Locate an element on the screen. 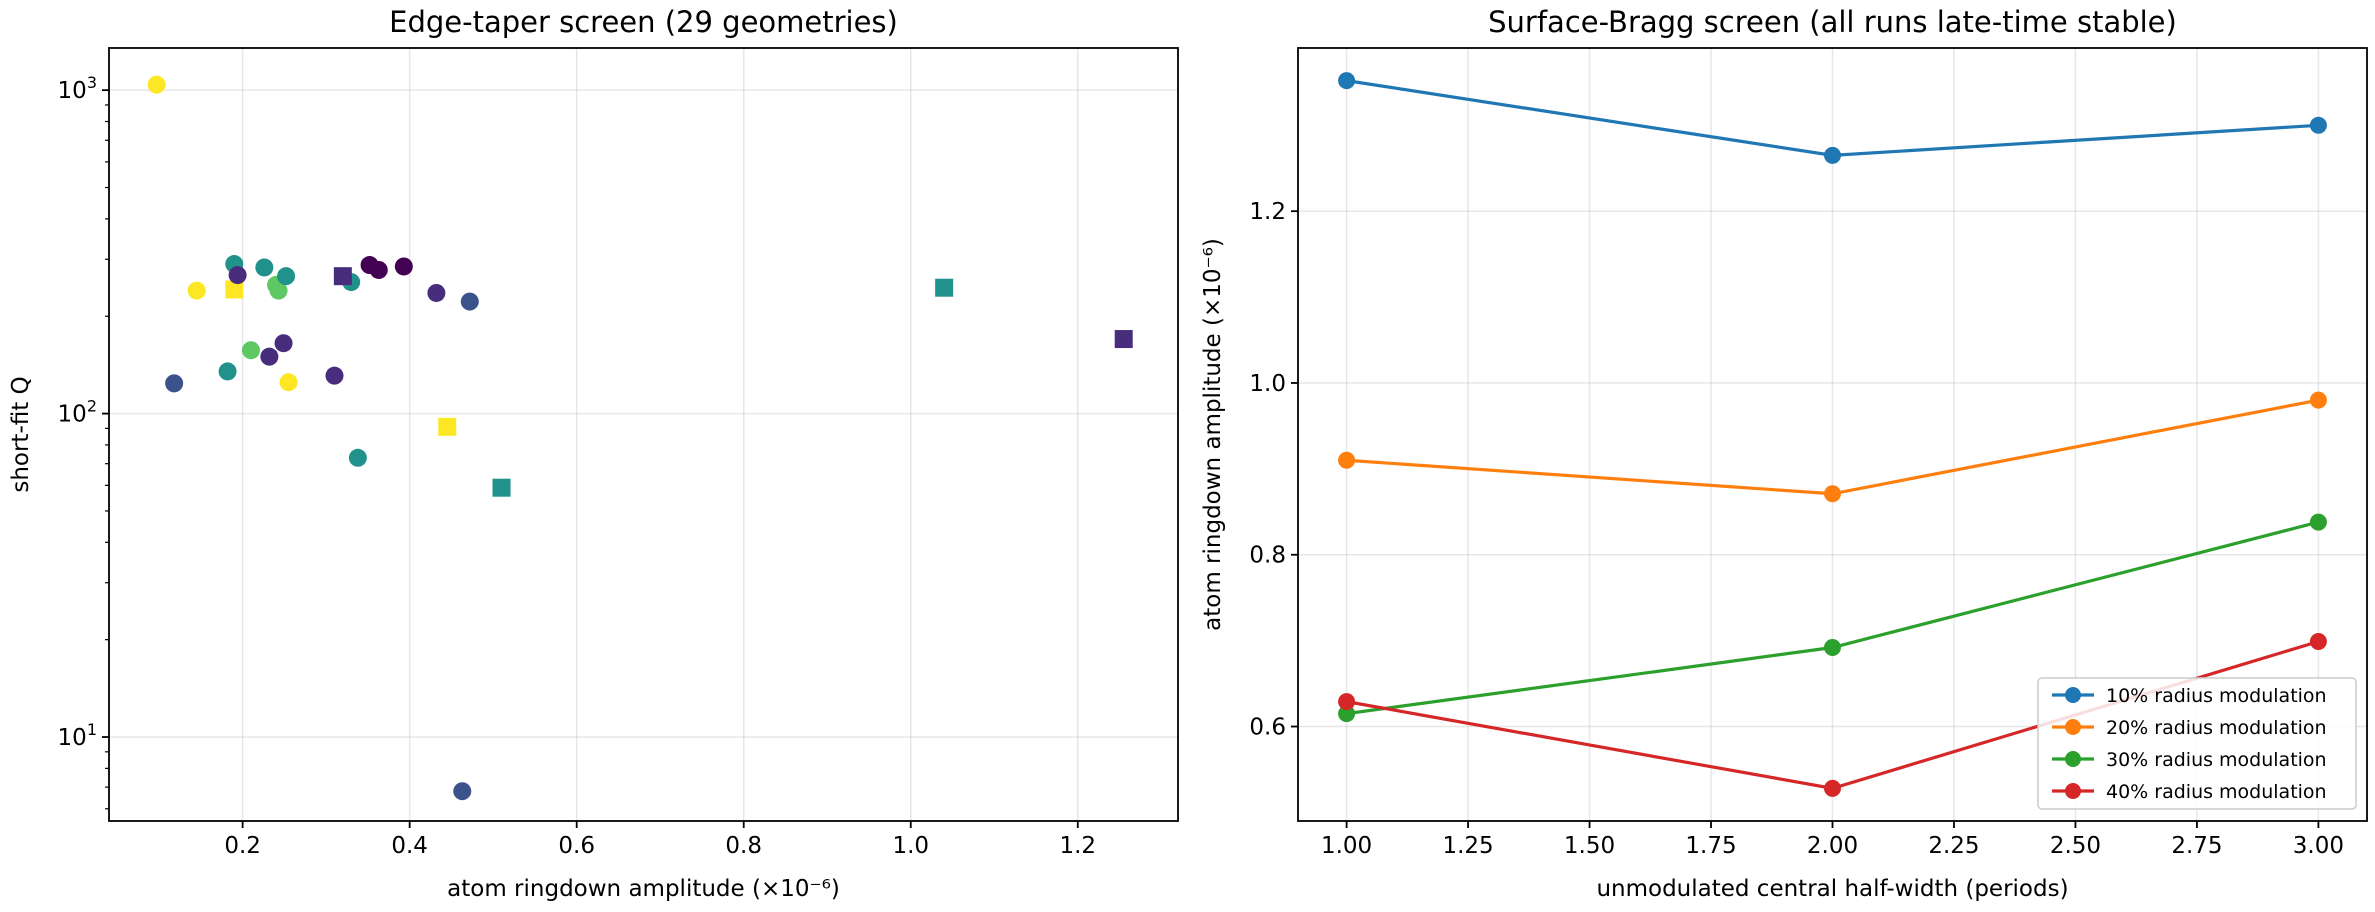  legend-label: 30% radius modulation is located at coordinates (2216, 760).